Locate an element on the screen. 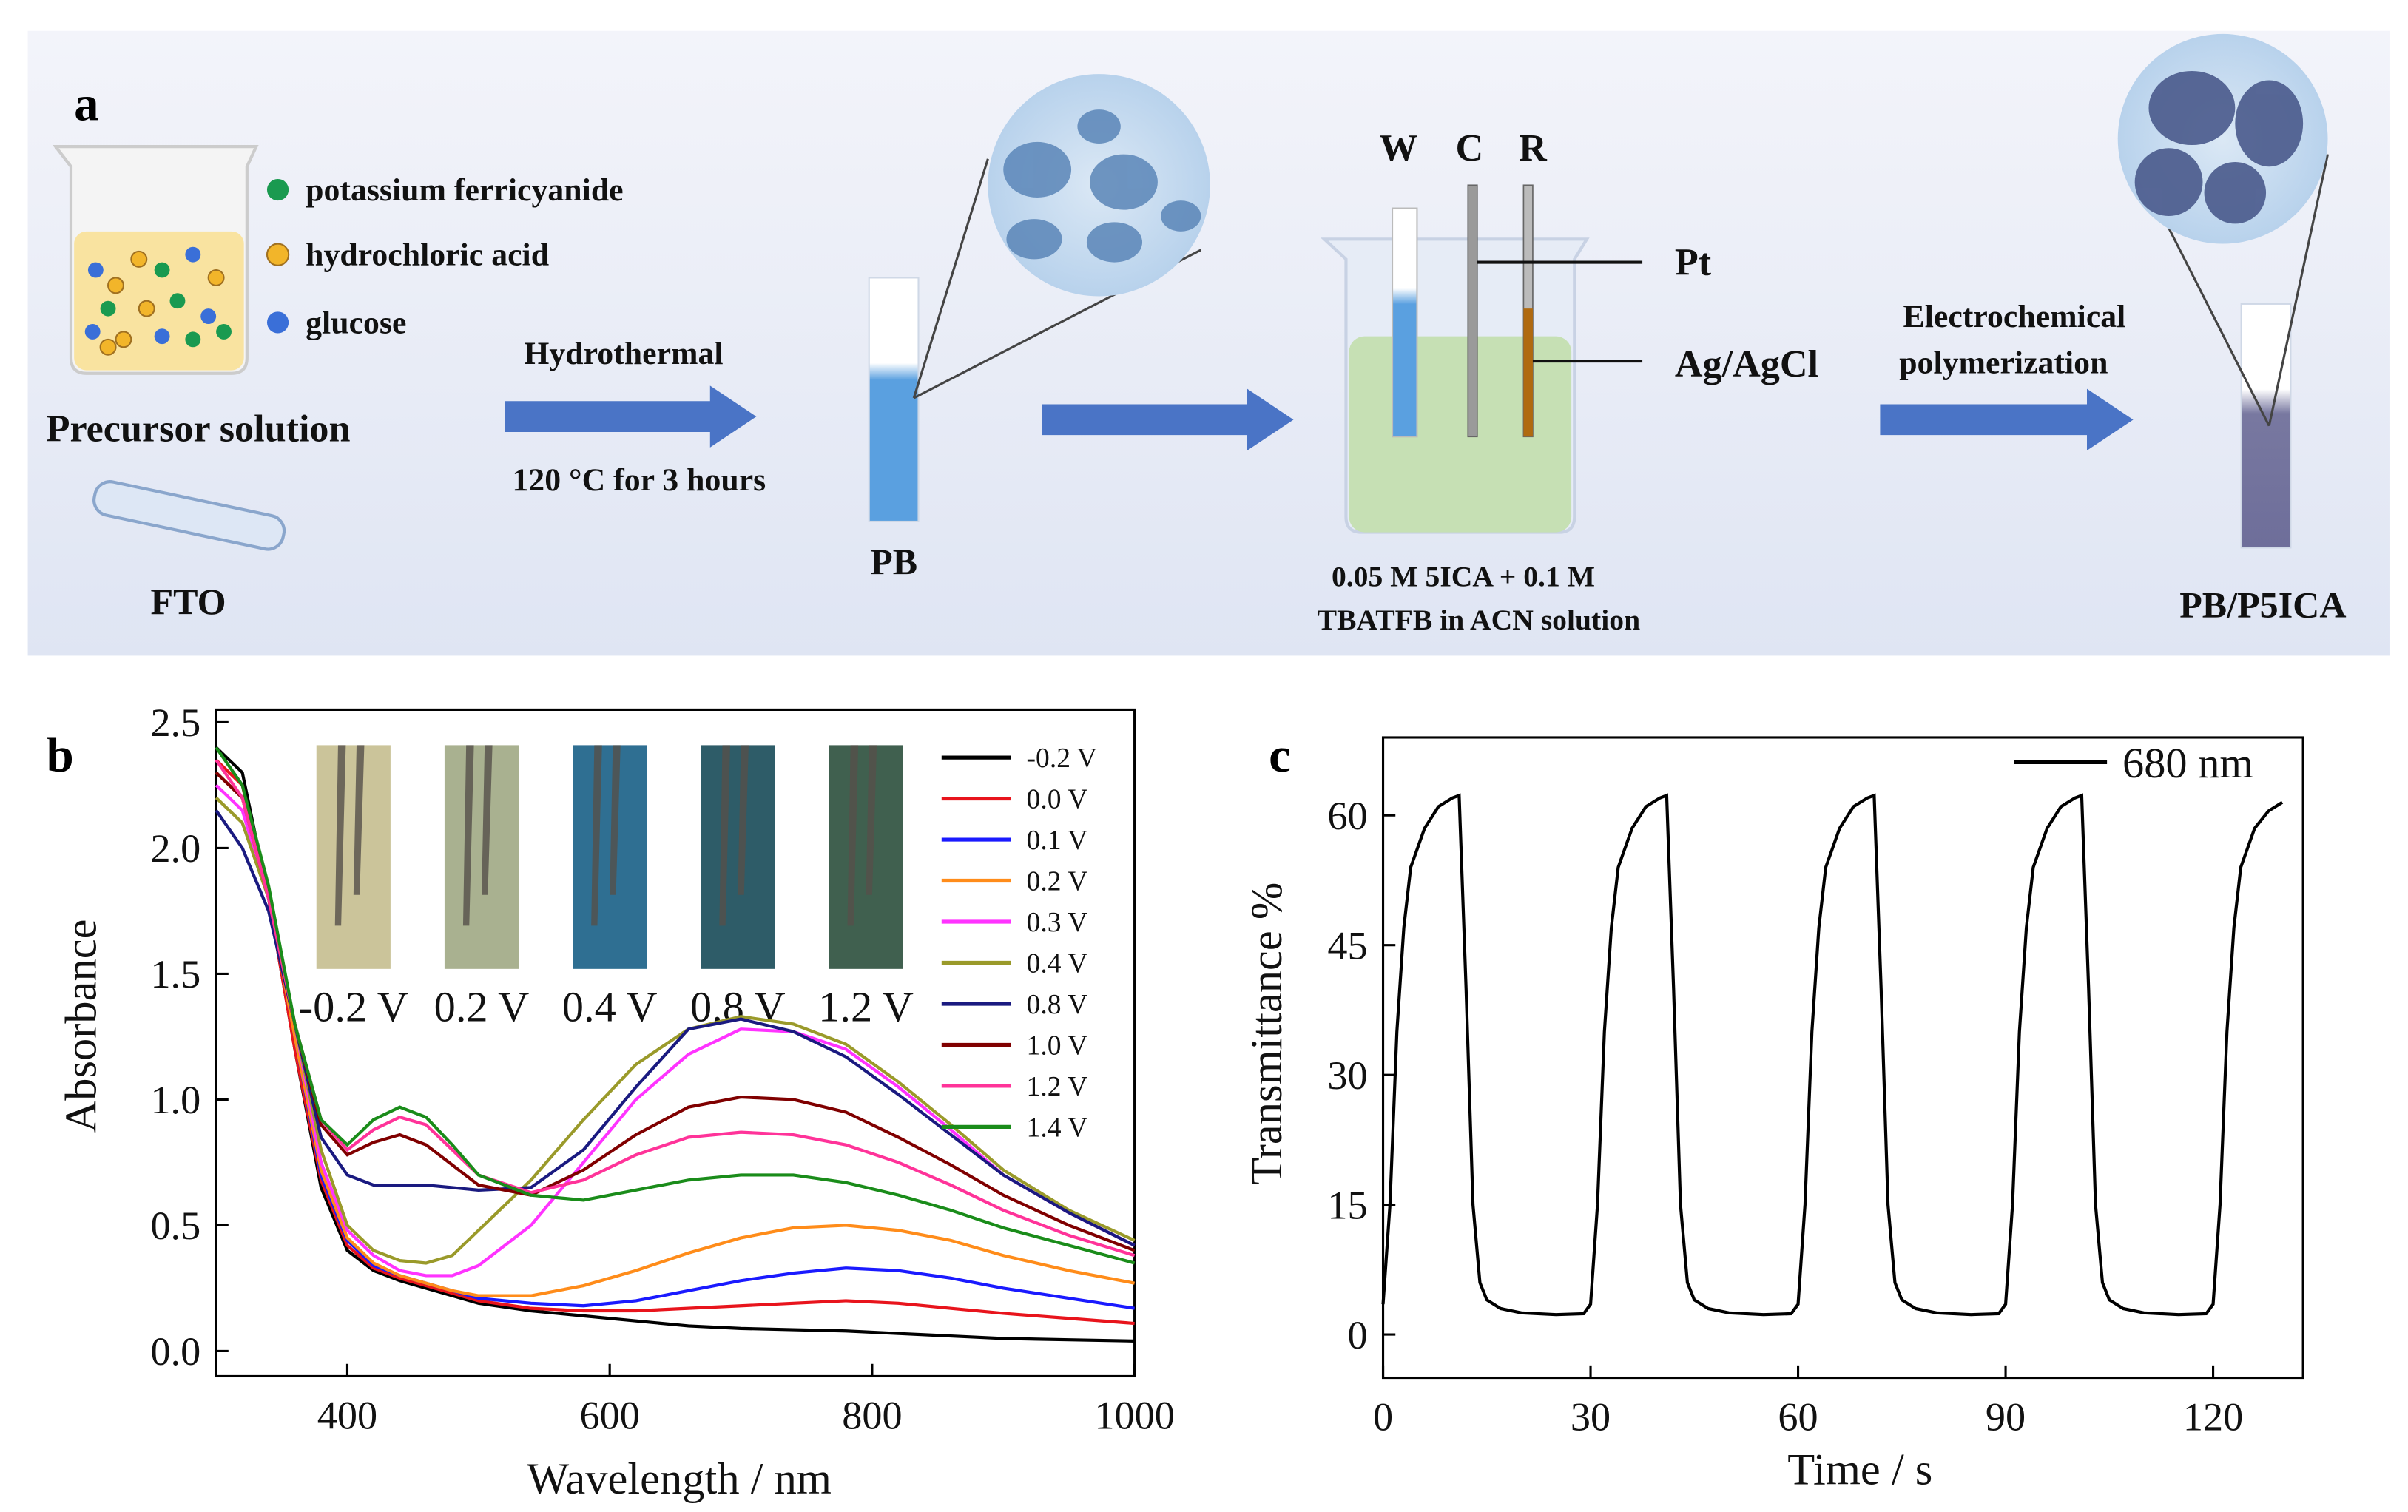  legend-label: 0.4 V is located at coordinates (1057, 964).